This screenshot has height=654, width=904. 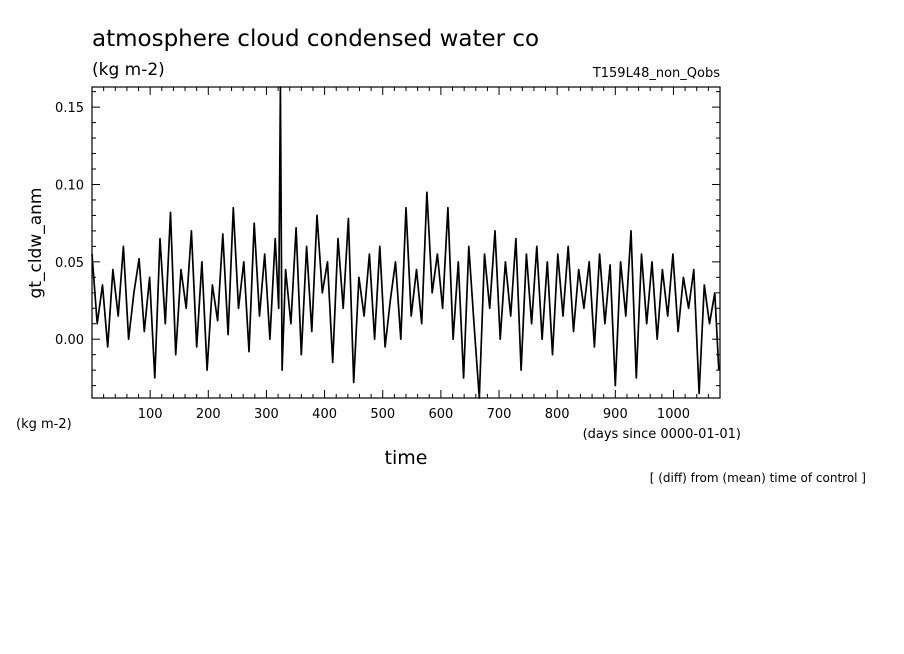 What do you see at coordinates (266, 414) in the screenshot?
I see `x-tick-label: 300` at bounding box center [266, 414].